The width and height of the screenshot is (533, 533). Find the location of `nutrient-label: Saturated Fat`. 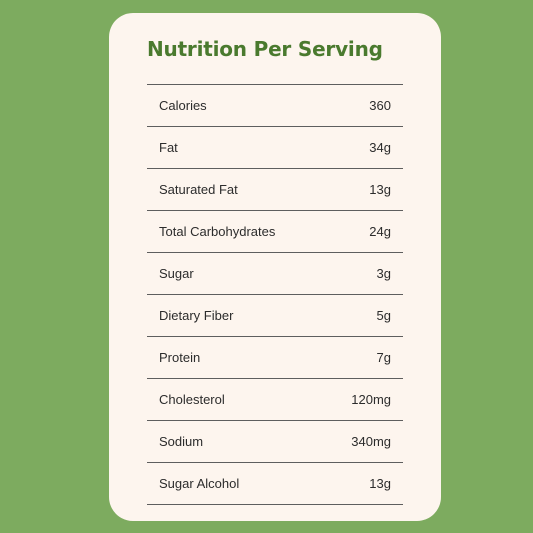

nutrient-label: Saturated Fat is located at coordinates (198, 189).